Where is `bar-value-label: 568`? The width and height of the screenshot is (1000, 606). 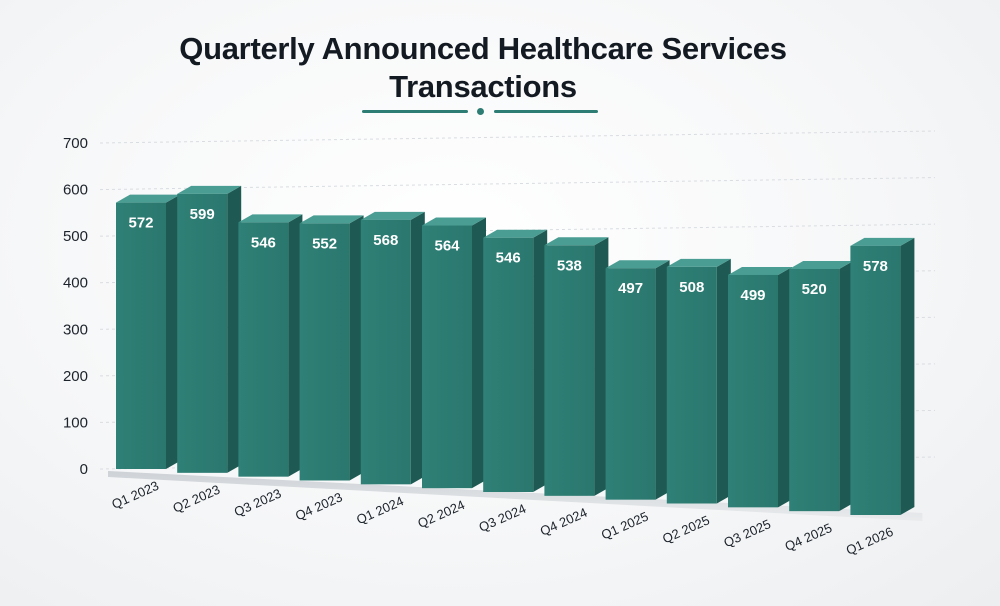
bar-value-label: 568 is located at coordinates (385, 240).